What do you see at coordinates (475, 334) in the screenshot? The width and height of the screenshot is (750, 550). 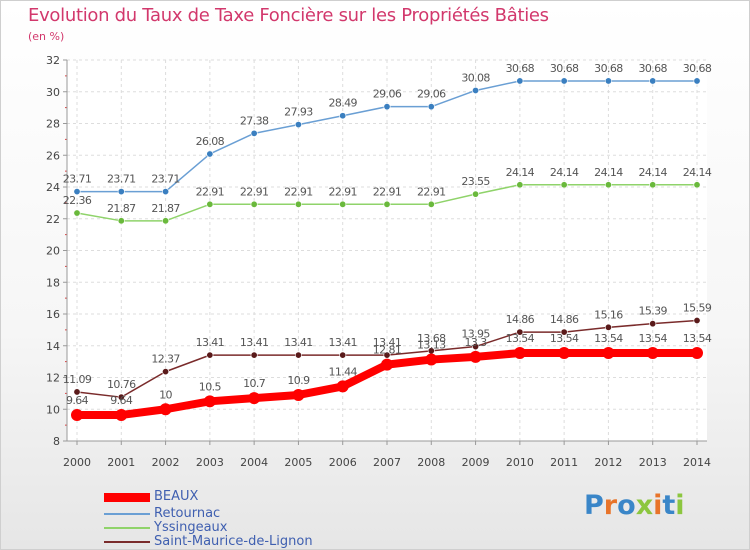 I see `data-label-saint-maurice: 13.95` at bounding box center [475, 334].